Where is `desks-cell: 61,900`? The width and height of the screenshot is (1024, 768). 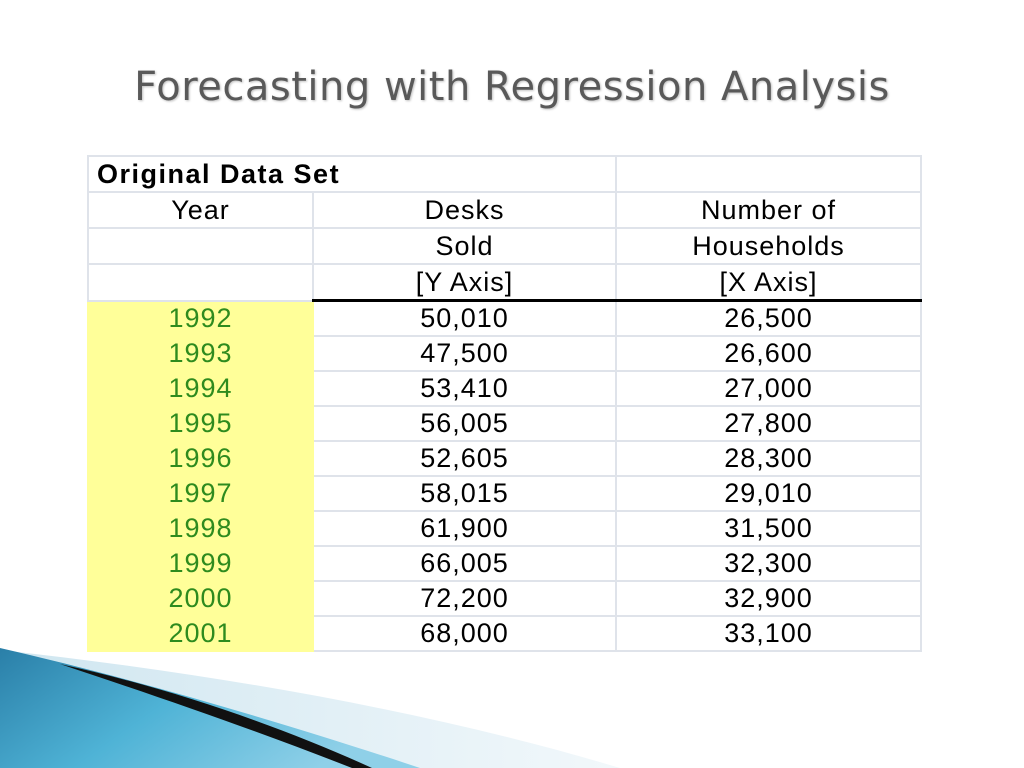
desks-cell: 61,900 is located at coordinates (464, 528).